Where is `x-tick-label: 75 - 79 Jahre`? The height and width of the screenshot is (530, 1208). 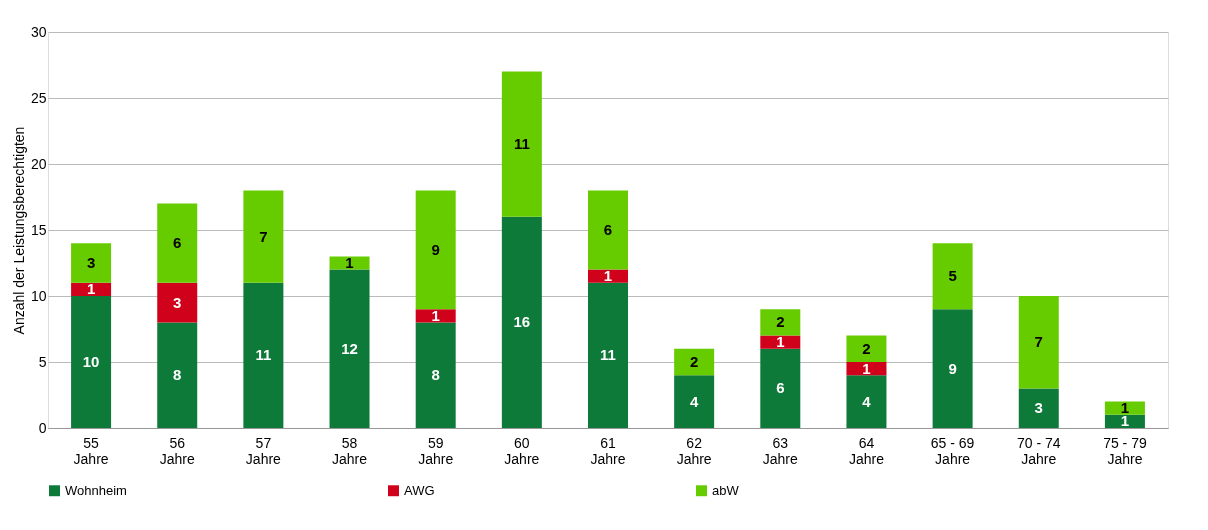 x-tick-label: 75 - 79 Jahre is located at coordinates (1125, 450).